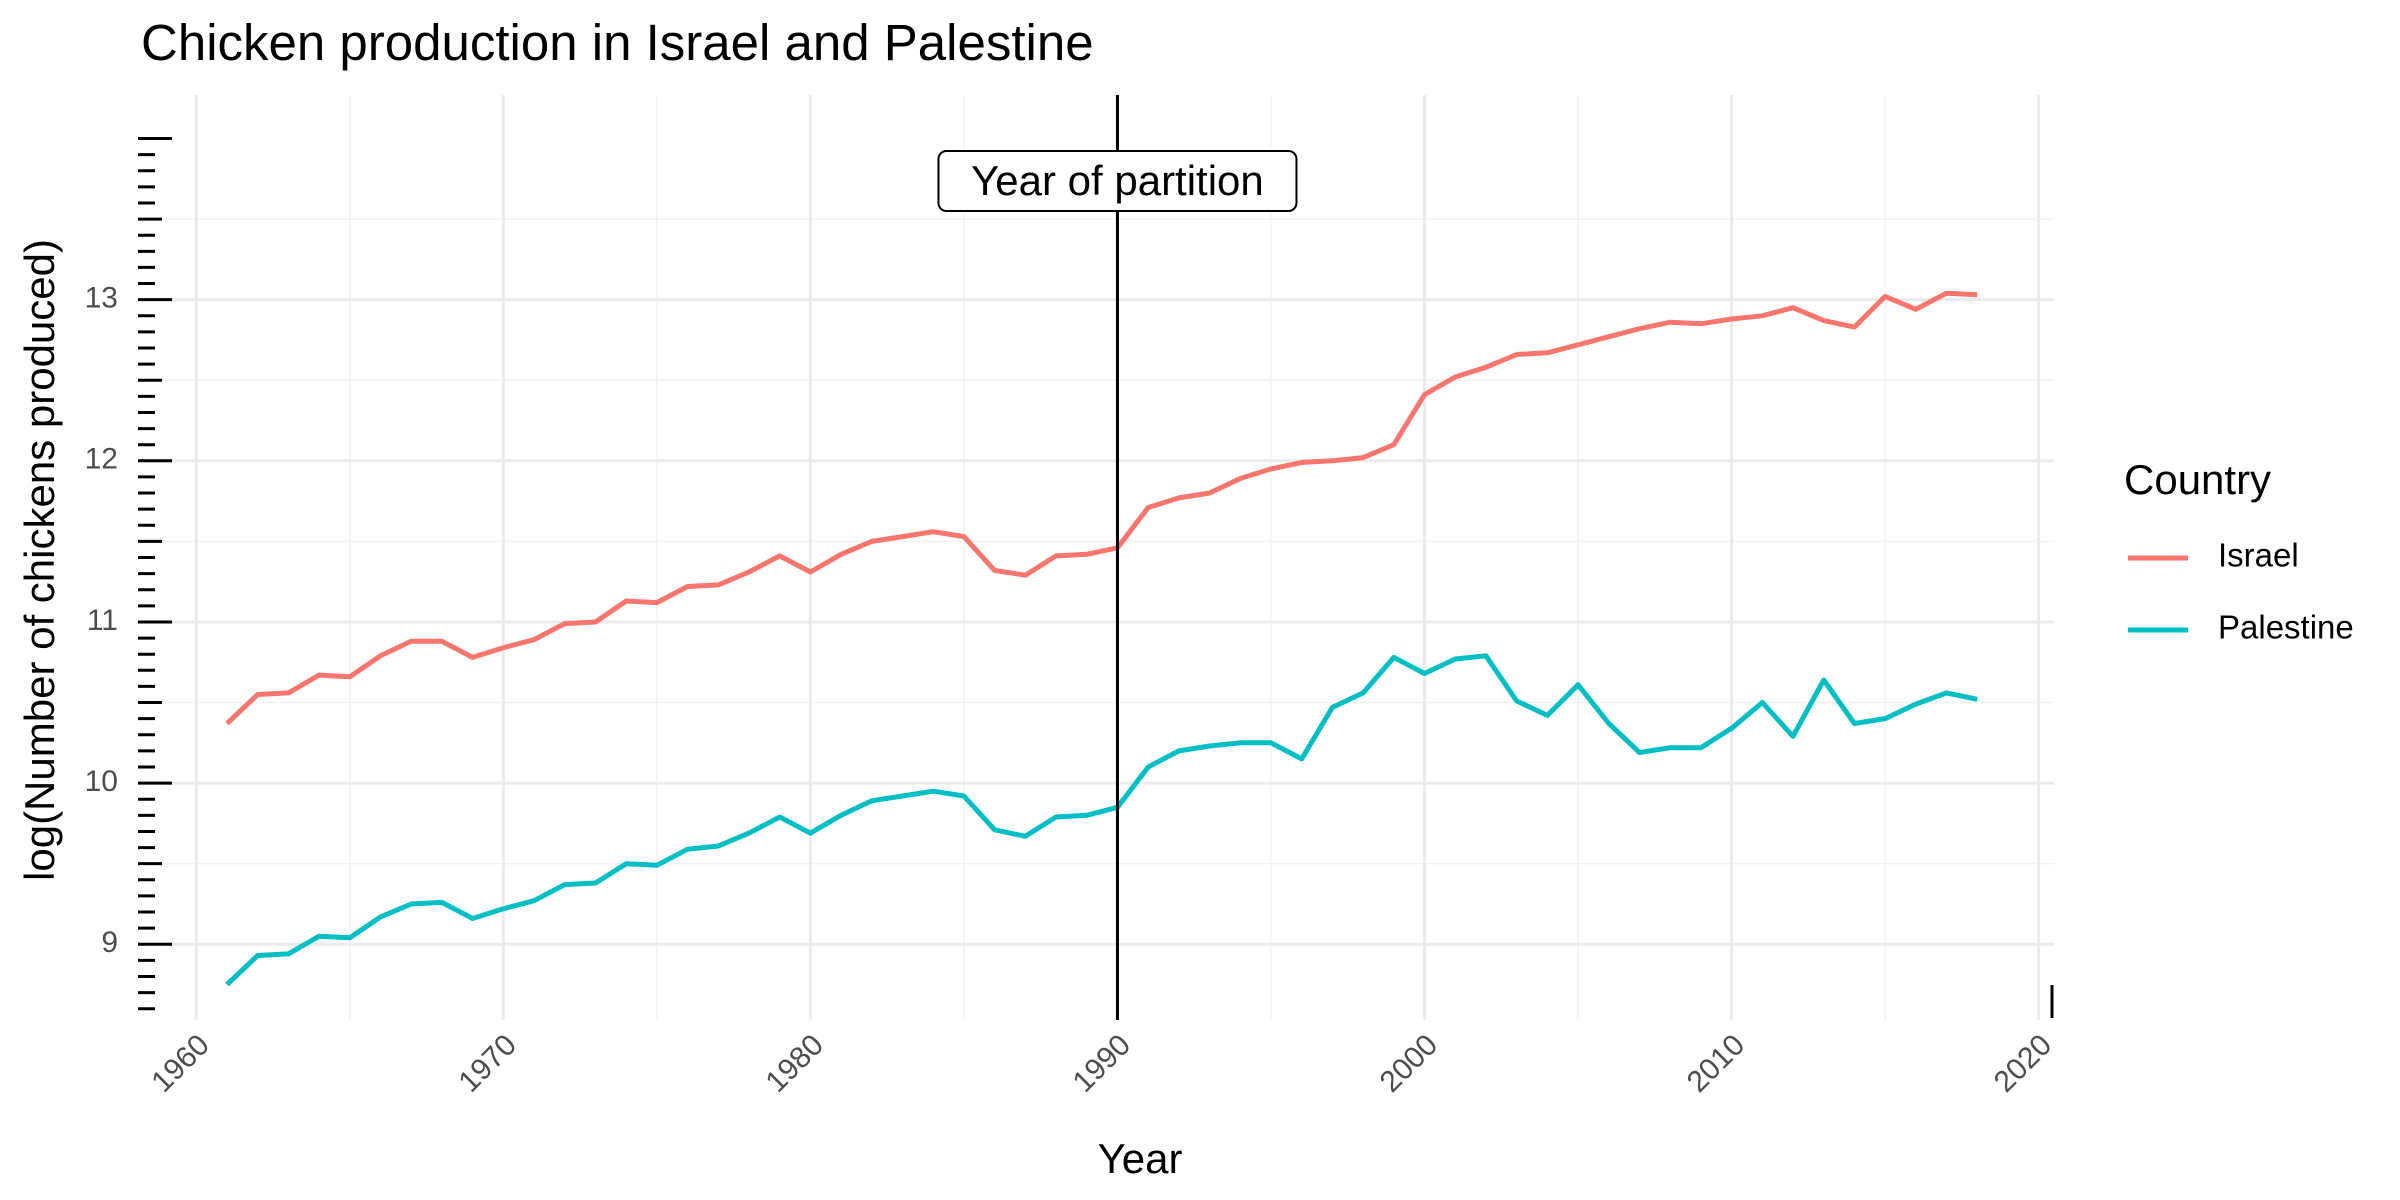 This screenshot has height=1200, width=2400. What do you see at coordinates (180, 1063) in the screenshot?
I see `x-tick-label: 1960` at bounding box center [180, 1063].